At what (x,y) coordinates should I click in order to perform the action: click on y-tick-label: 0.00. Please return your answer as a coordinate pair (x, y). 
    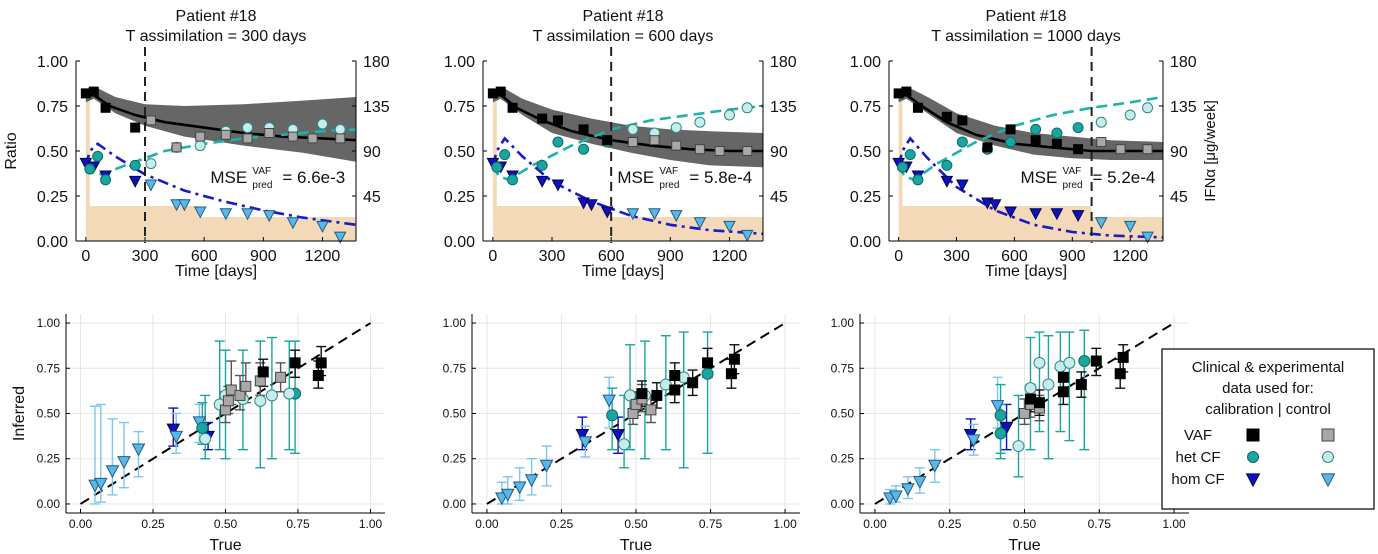
    Looking at the image, I should click on (865, 242).